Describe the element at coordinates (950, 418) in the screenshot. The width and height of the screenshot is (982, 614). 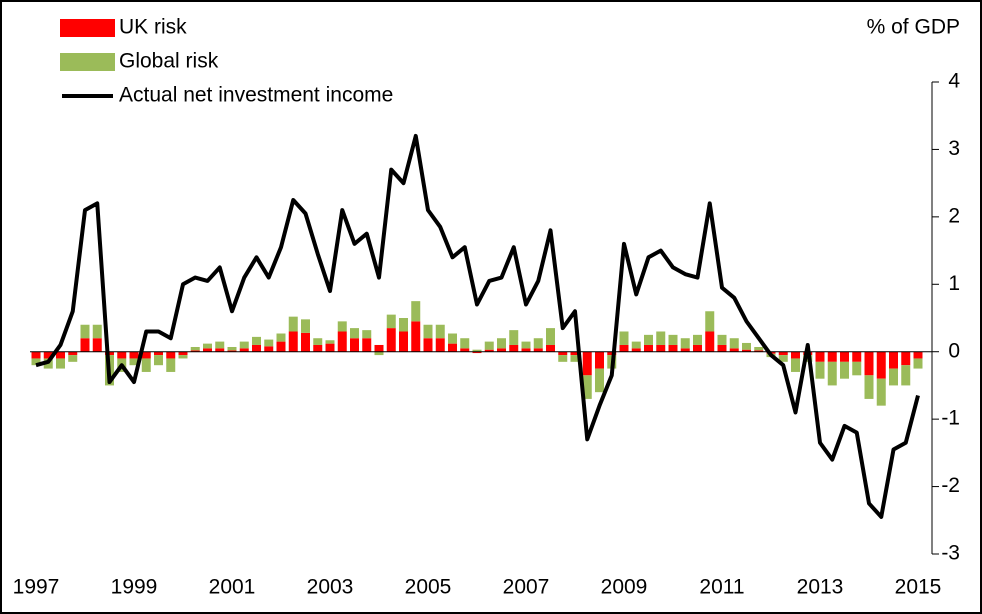
I see `y-tick-label: -1` at that location.